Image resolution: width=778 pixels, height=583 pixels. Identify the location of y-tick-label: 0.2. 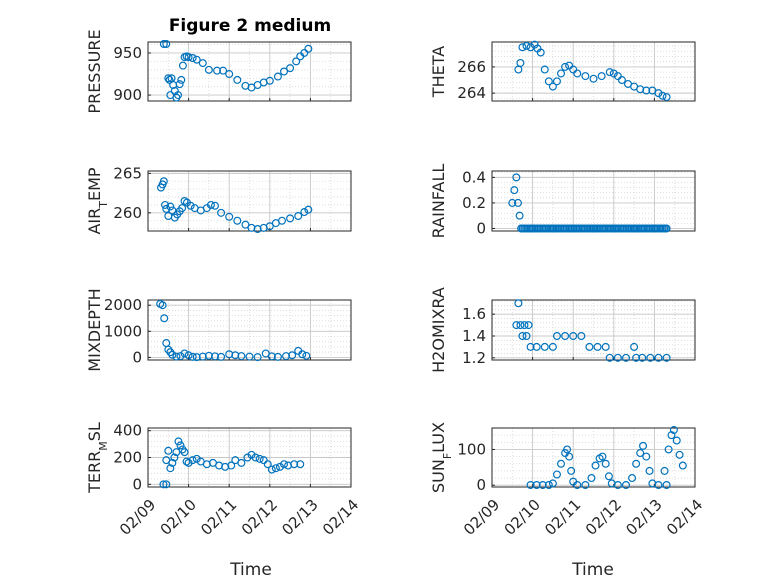
(474, 203).